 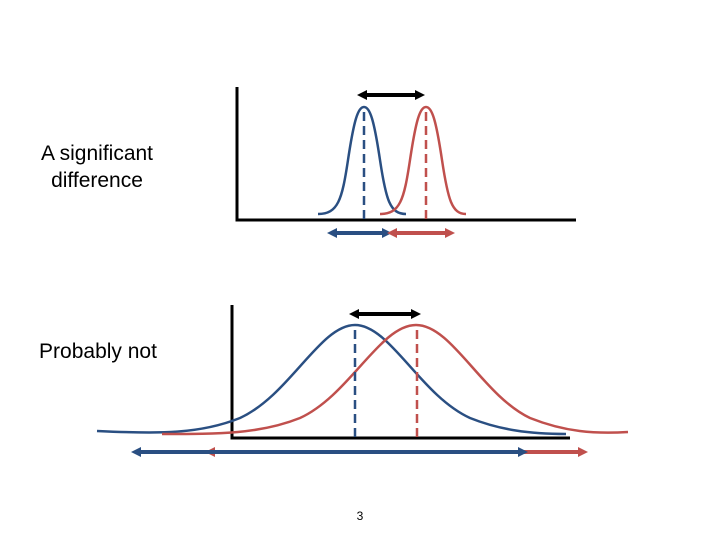 I want to click on panel-top-label: A significant difference, so click(x=97, y=167).